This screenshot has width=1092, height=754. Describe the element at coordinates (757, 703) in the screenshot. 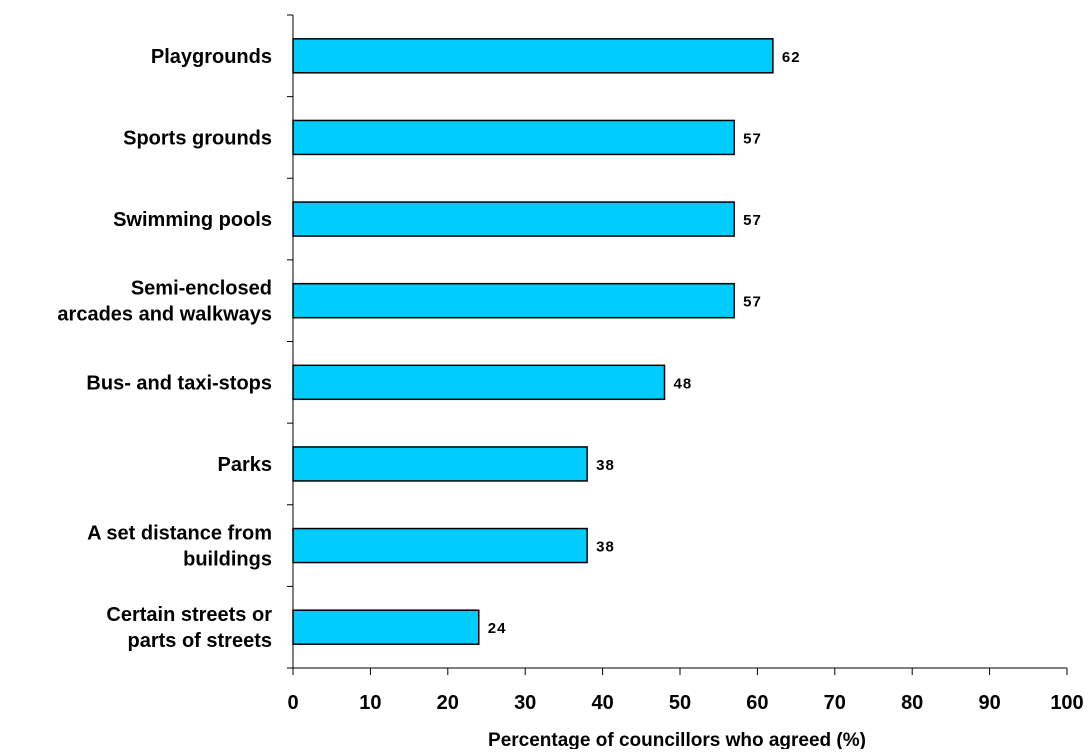

I see `x-tick-label: 60` at that location.